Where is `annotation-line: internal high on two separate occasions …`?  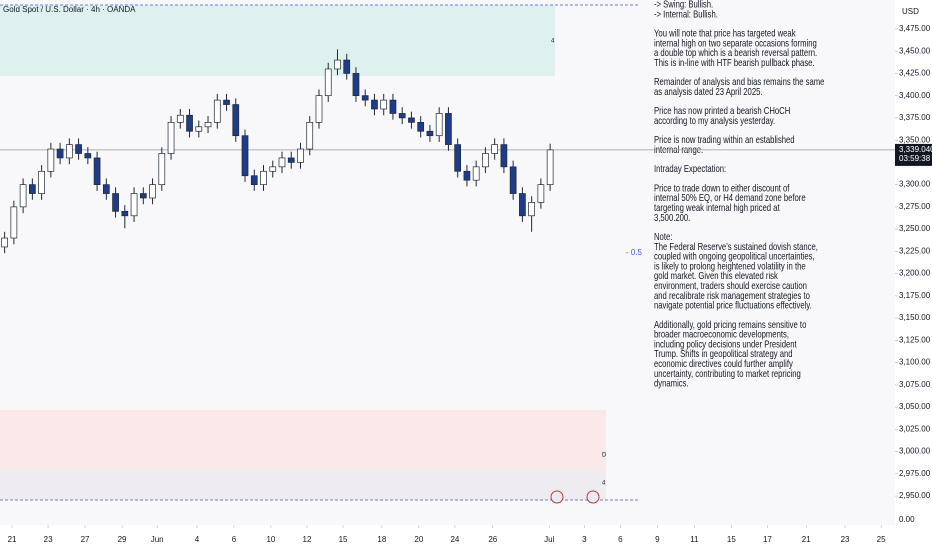
annotation-line: internal high on two separate occasions … is located at coordinates (735, 42).